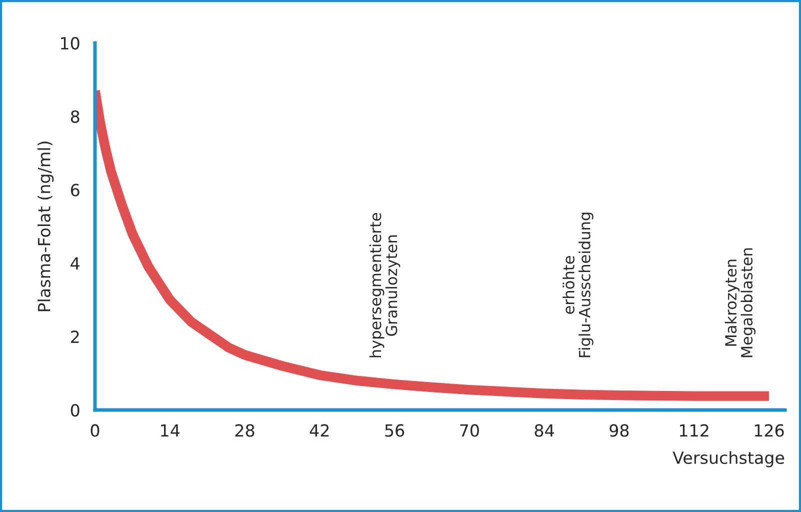 This screenshot has width=801, height=512. Describe the element at coordinates (170, 430) in the screenshot. I see `x-tick-label: 14` at that location.